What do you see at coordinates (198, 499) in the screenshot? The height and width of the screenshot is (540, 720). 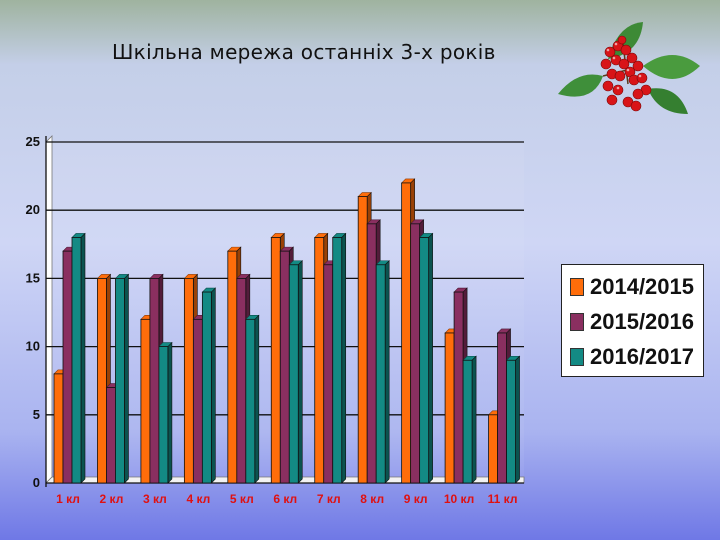 I see `x-tick-label: 4 кл` at bounding box center [198, 499].